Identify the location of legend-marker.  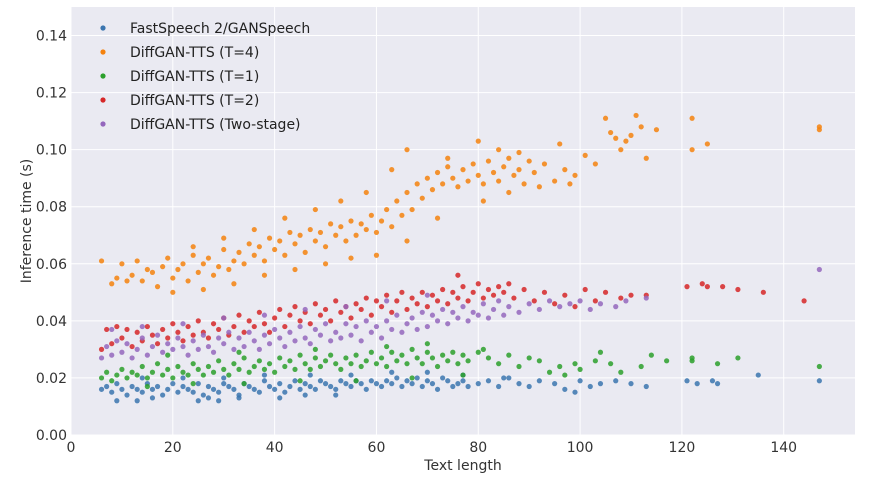
(103, 28).